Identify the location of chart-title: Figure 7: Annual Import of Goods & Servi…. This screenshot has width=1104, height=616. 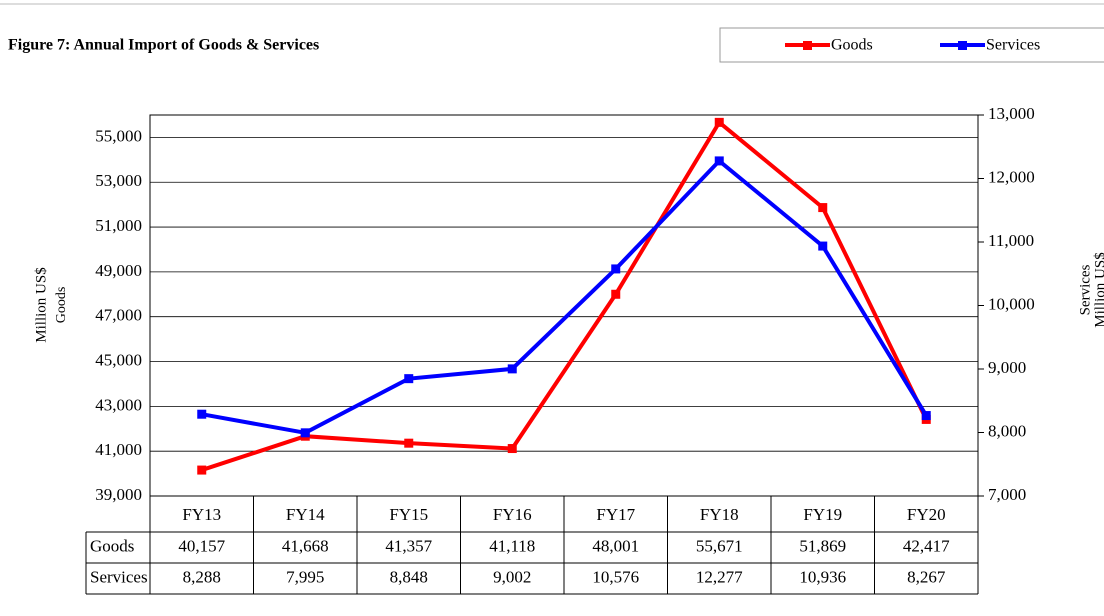
(163, 45).